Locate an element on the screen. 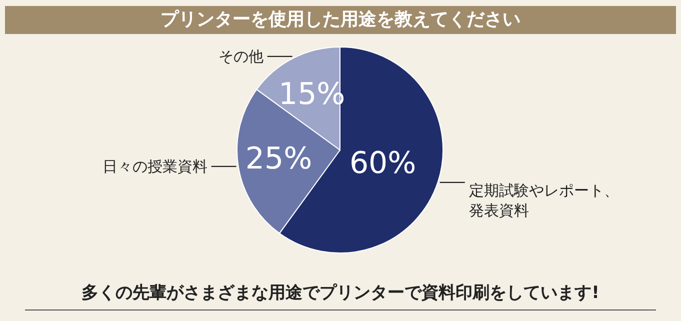  chart-title: プリンターを使用した用途を教えてください is located at coordinates (340, 19).